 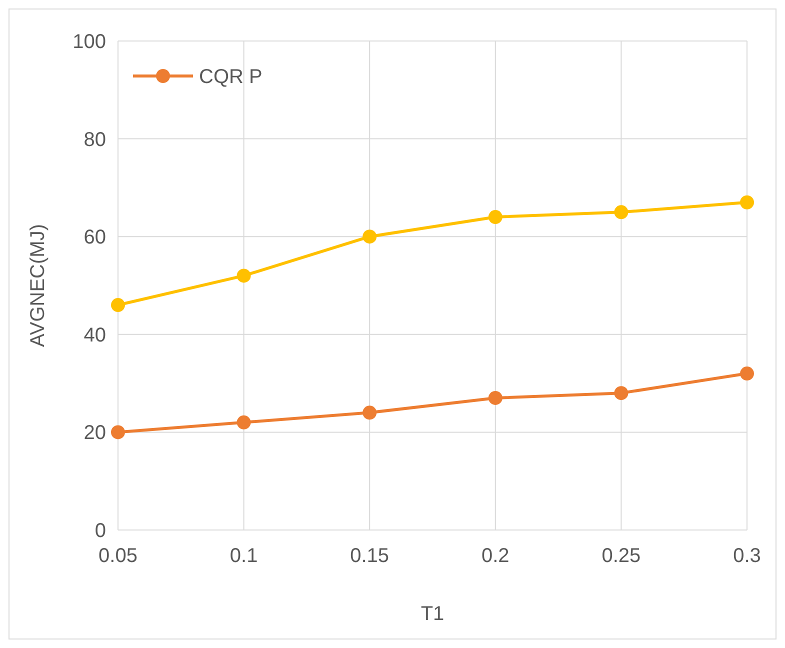 I want to click on x-tick-label: 0.25, so click(x=621, y=556).